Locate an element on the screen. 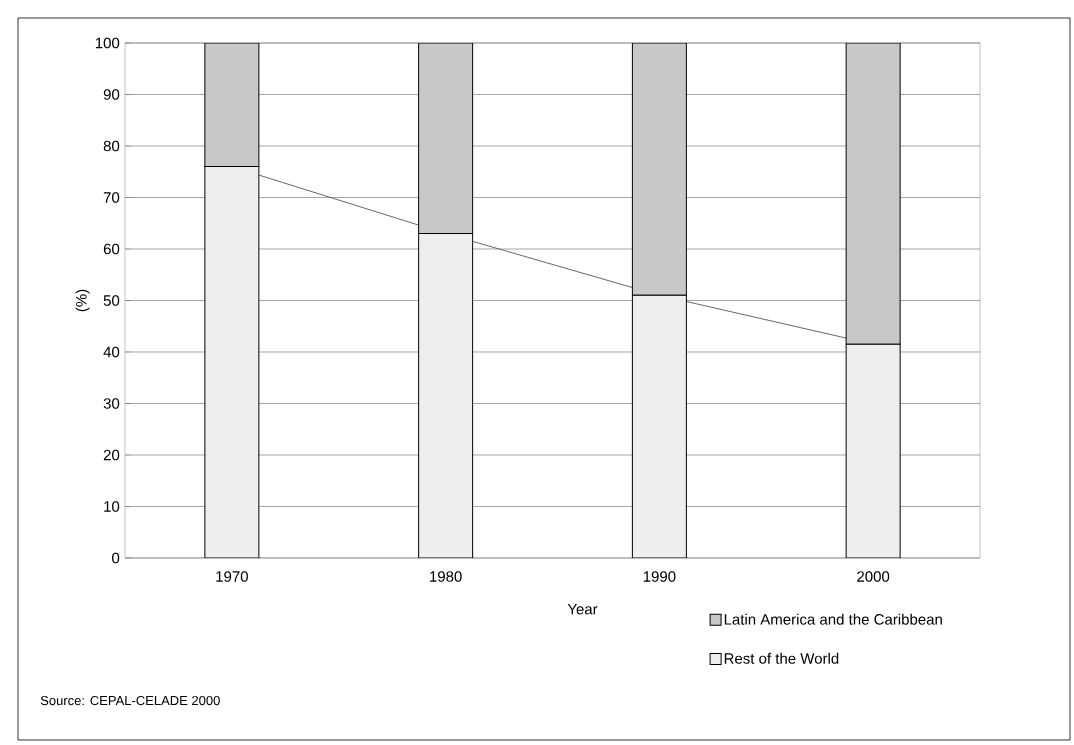 This screenshot has height=745, width=1074. y-tick-label: 80 is located at coordinates (111, 146).